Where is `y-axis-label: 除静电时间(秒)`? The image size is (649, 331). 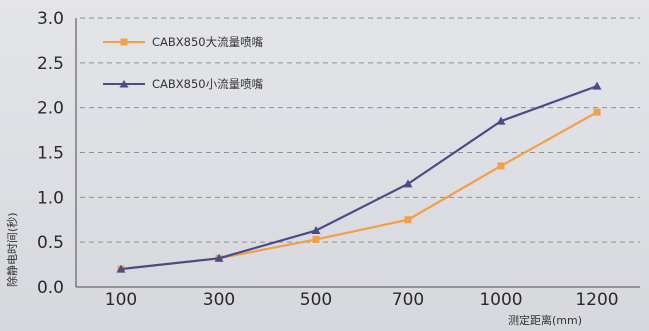
y-axis-label: 除静电时间(秒) is located at coordinates (12, 249).